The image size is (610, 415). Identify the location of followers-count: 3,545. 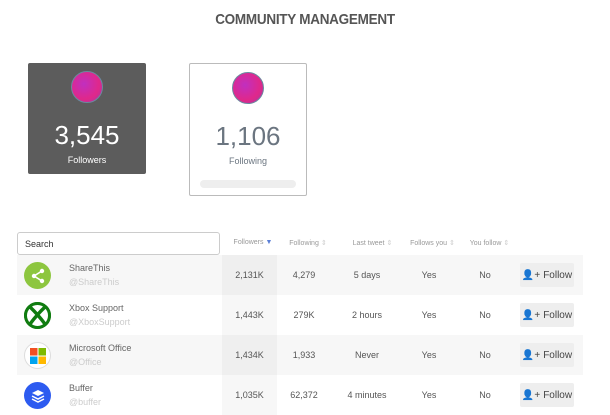
(87, 135).